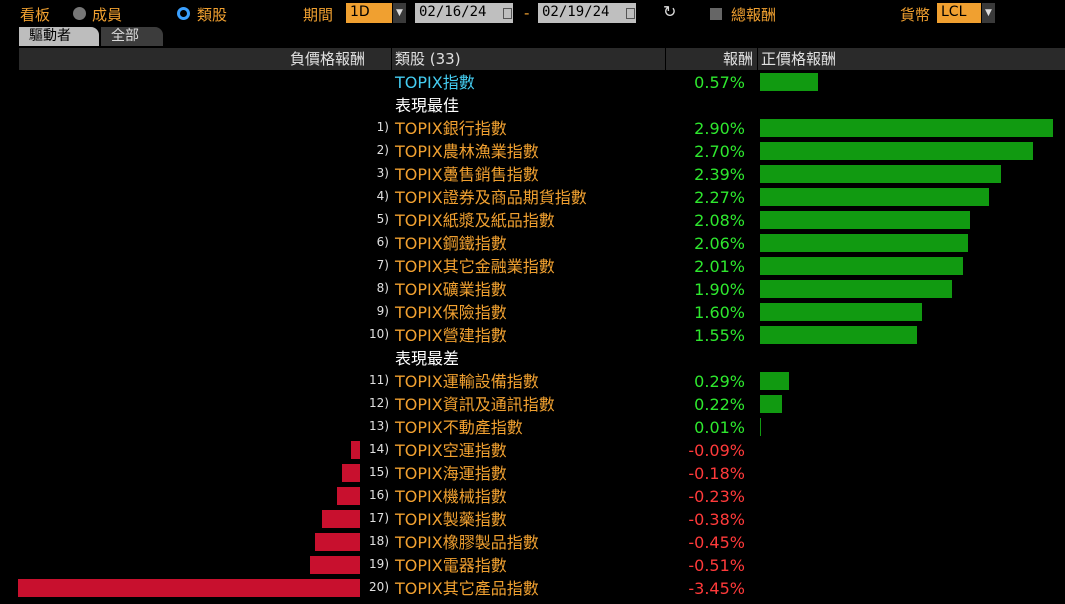 Image resolution: width=1065 pixels, height=604 pixels. What do you see at coordinates (427, 358) in the screenshot?
I see `section-label: 表現最差` at bounding box center [427, 358].